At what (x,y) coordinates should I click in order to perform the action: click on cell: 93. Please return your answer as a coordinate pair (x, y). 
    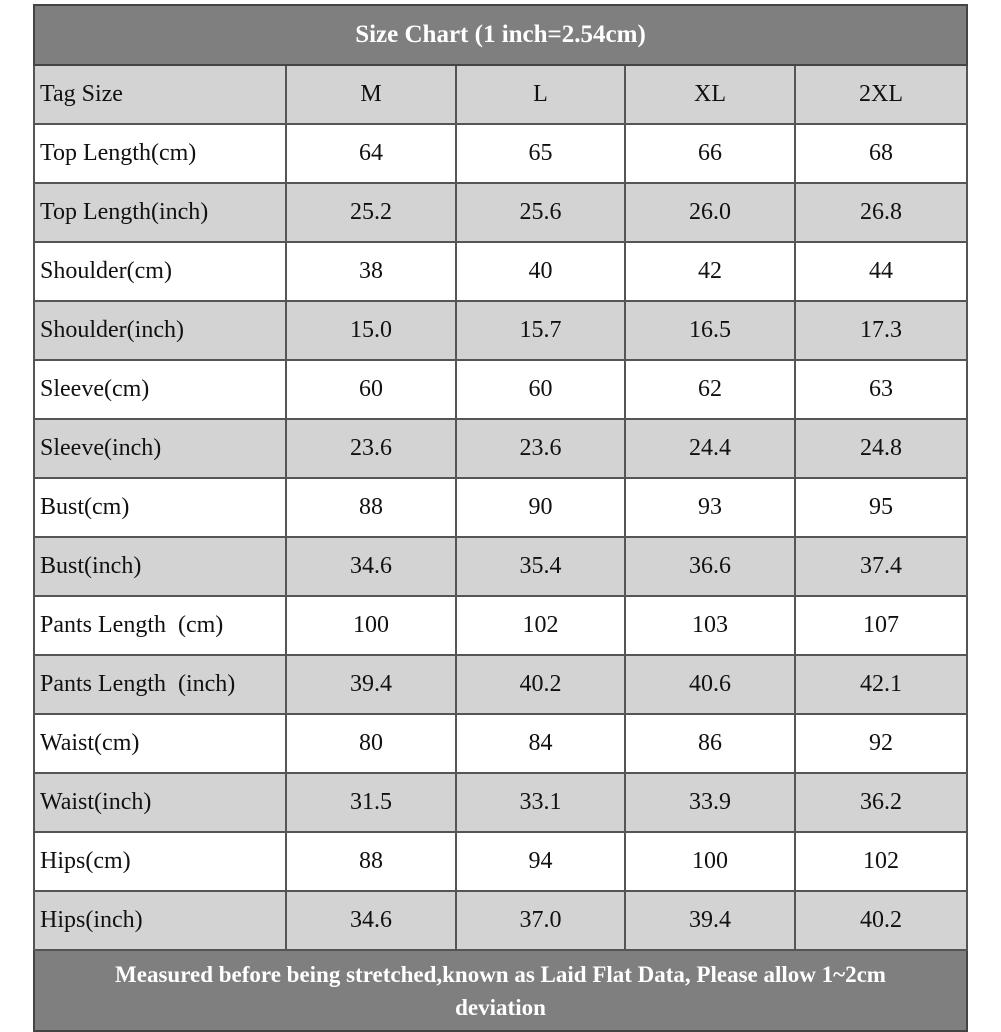
    Looking at the image, I should click on (710, 507).